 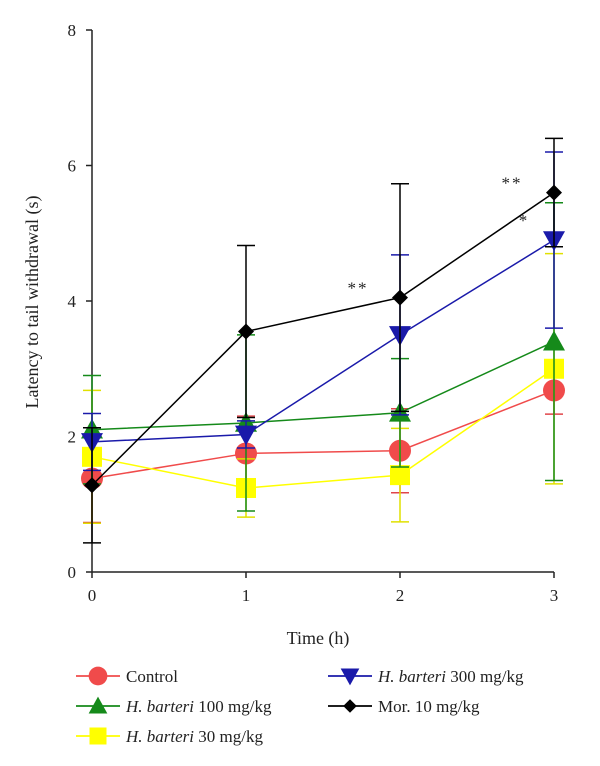 What do you see at coordinates (228, 736) in the screenshot?
I see `legend-label-part: 30 mg/kg` at bounding box center [228, 736].